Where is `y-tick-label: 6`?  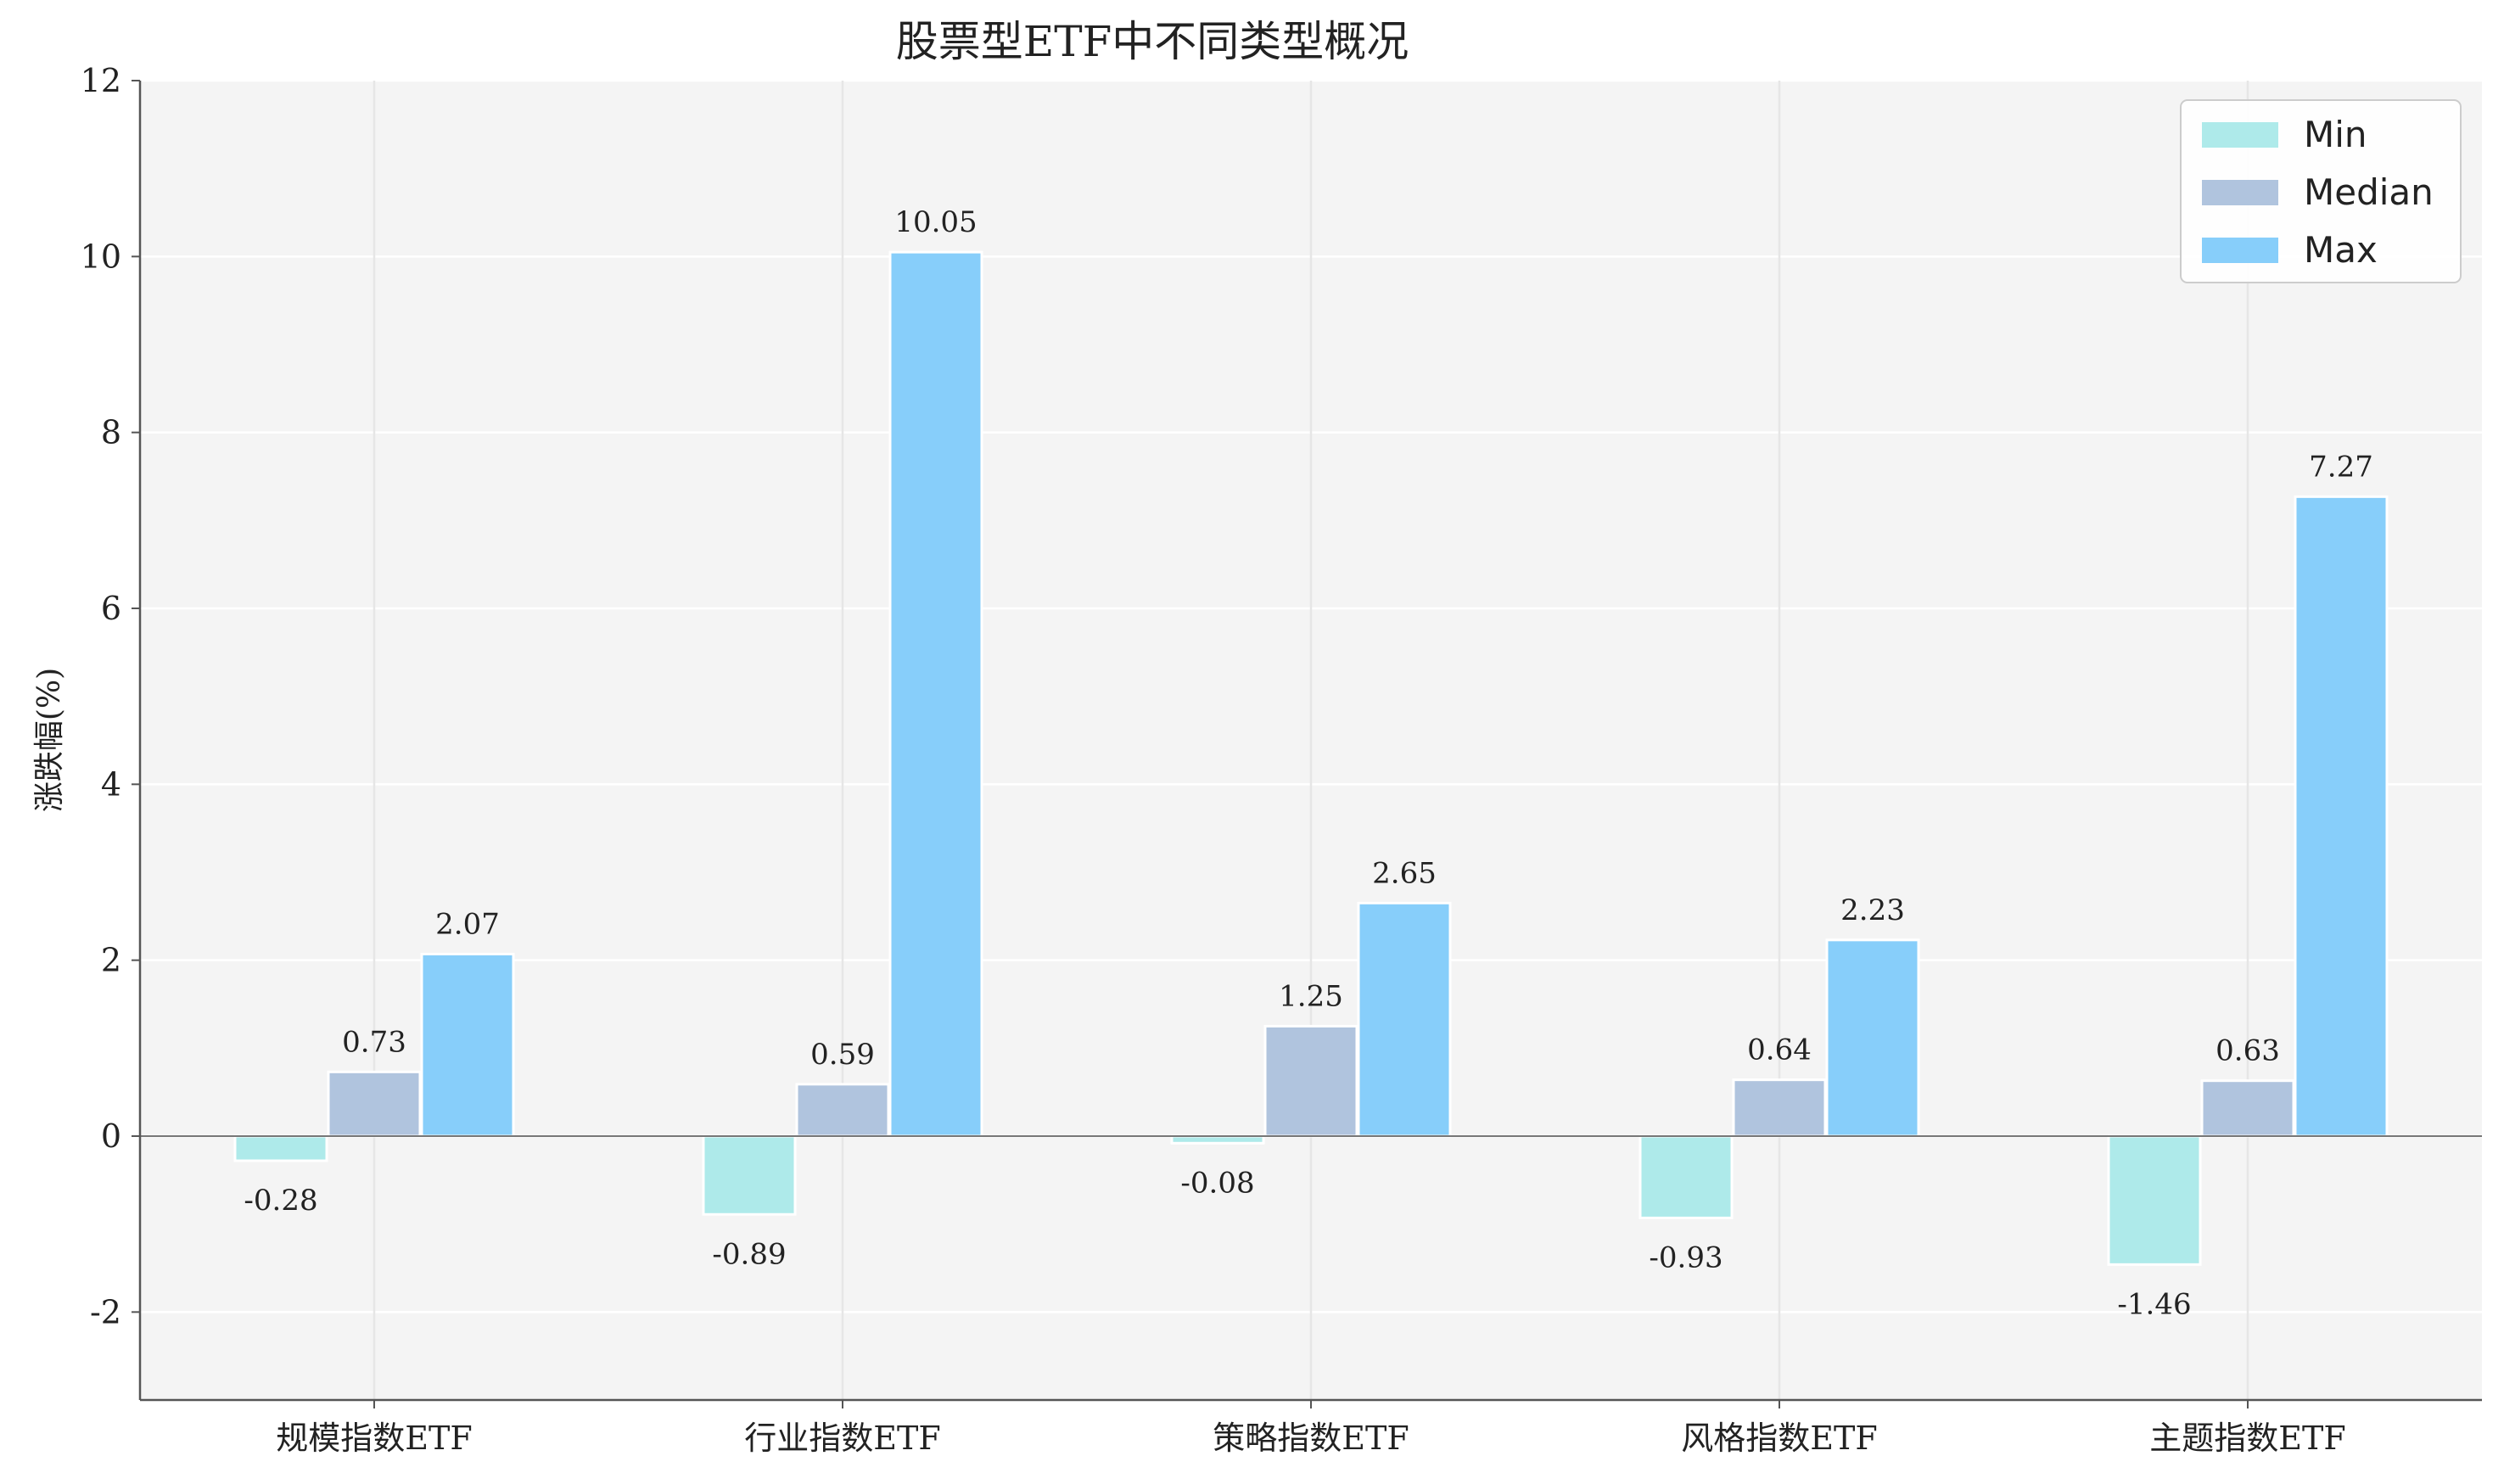 y-tick-label: 6 is located at coordinates (111, 609).